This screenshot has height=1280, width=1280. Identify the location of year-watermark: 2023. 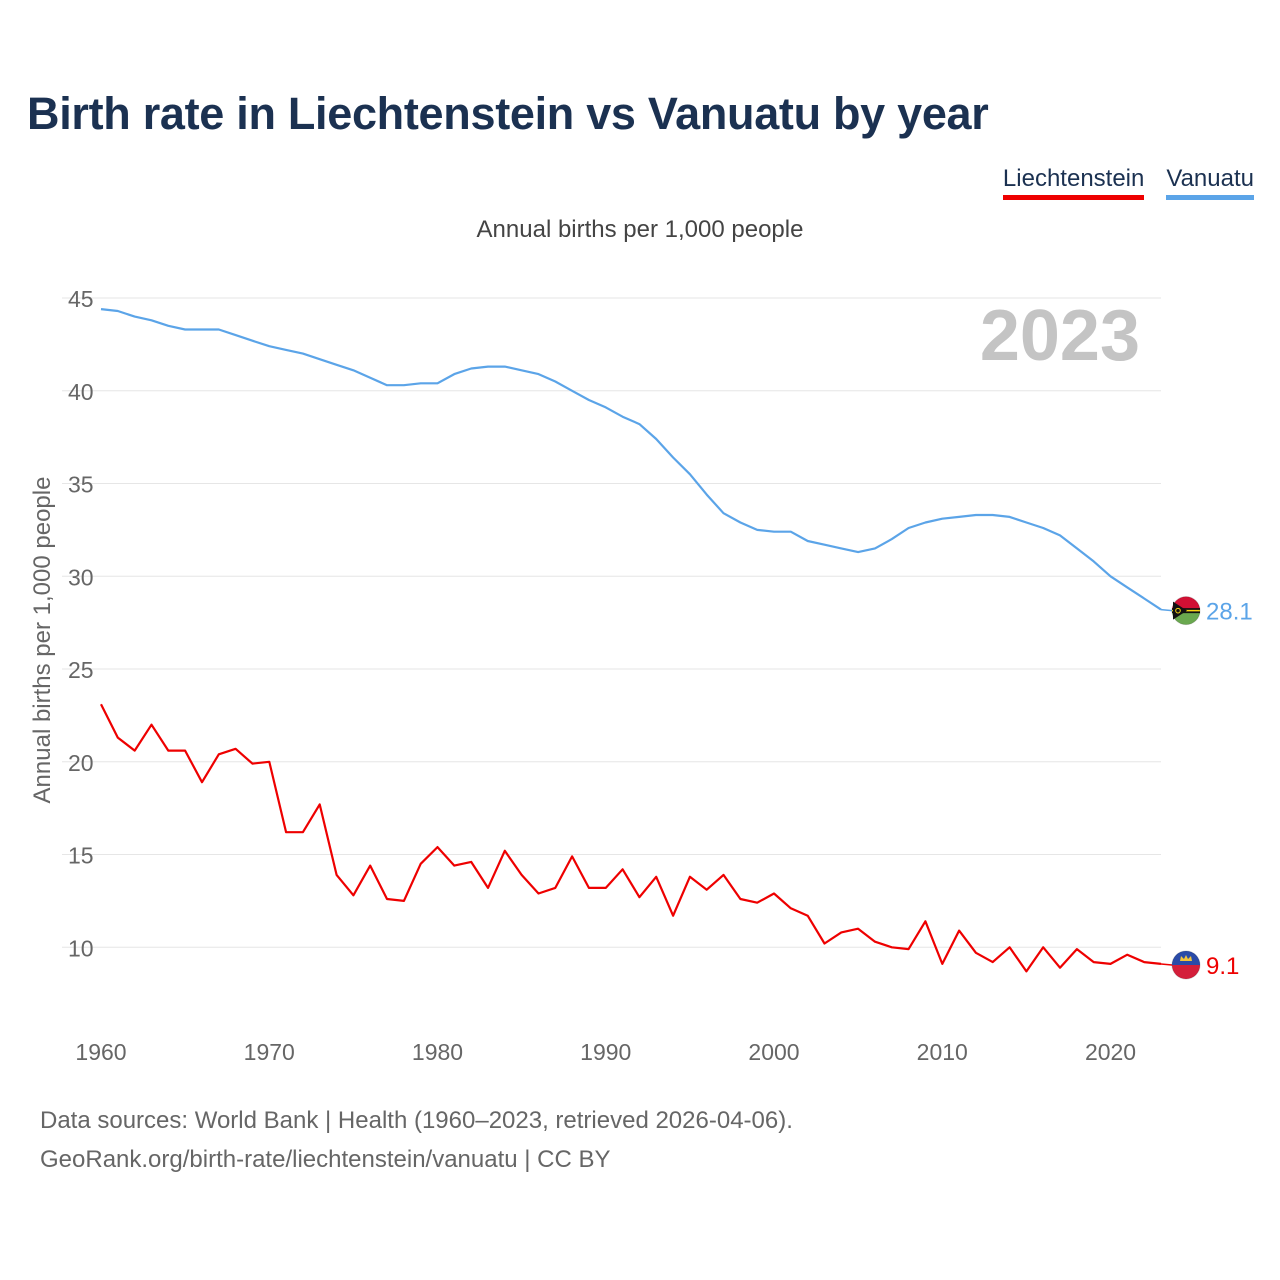
(1060, 336).